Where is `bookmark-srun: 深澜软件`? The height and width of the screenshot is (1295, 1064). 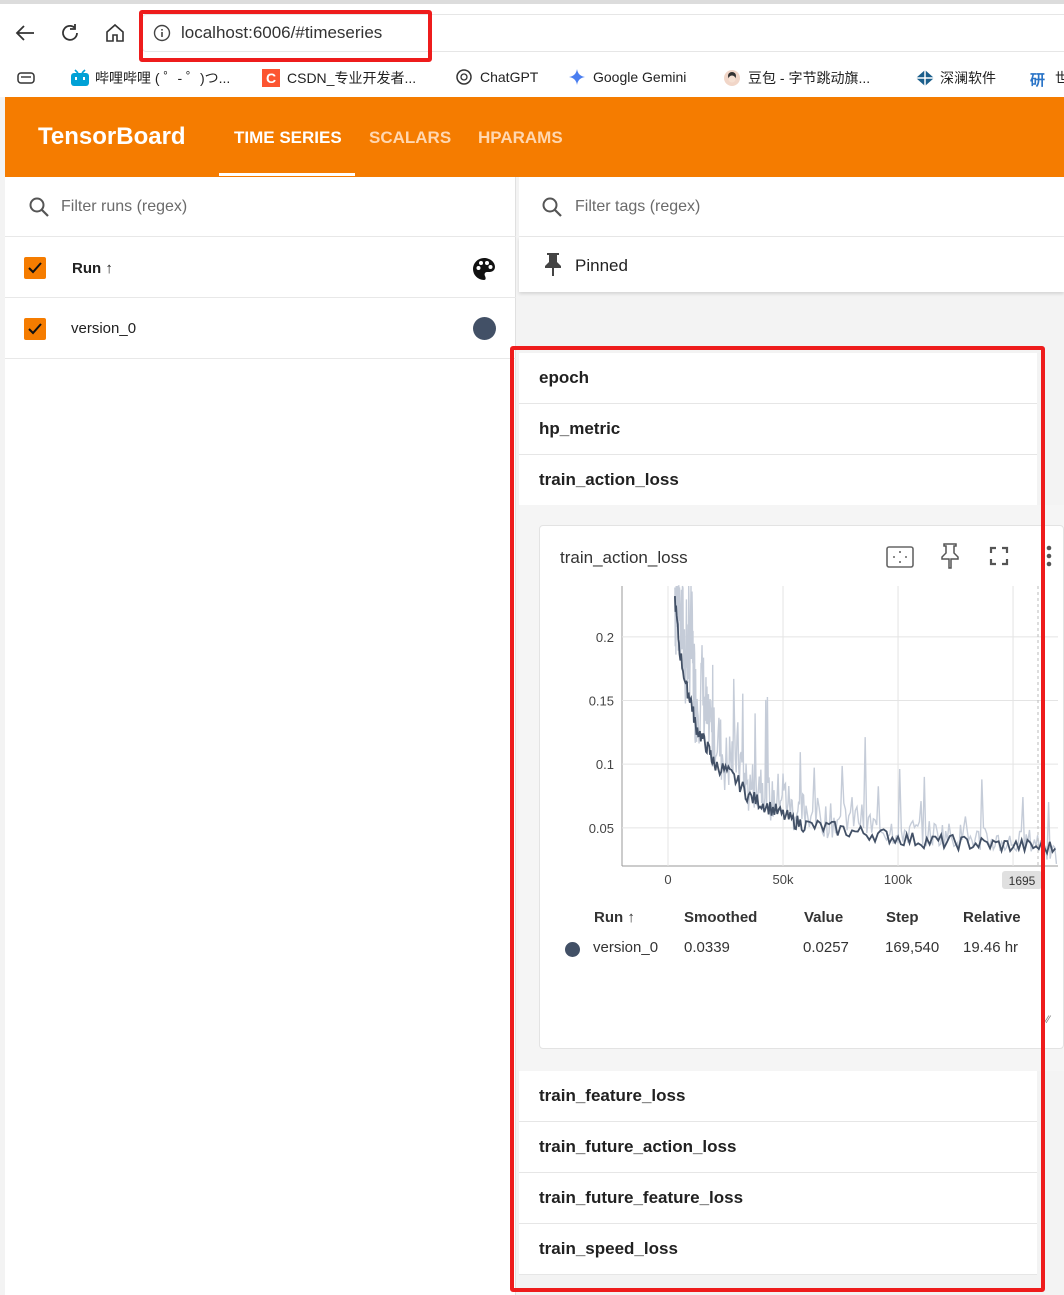
bookmark-srun: 深澜软件 is located at coordinates (955, 78).